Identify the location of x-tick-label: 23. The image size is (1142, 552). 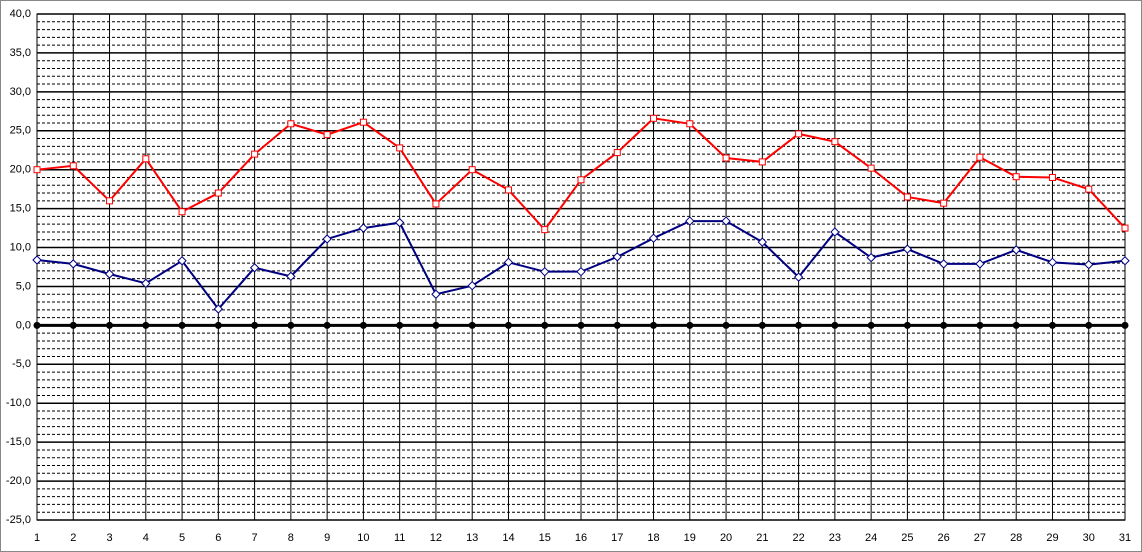
(835, 538).